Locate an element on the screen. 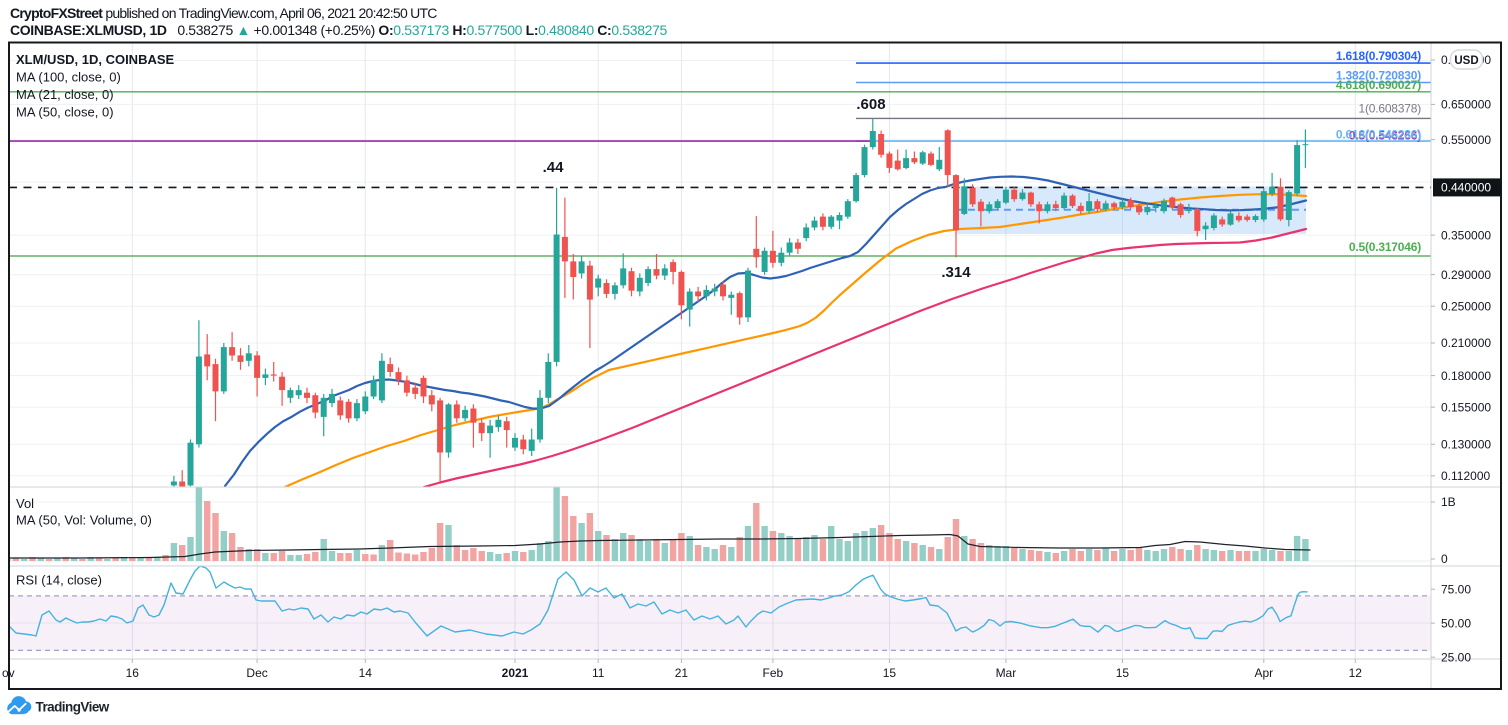  svg-text: Mar is located at coordinates (1006, 673).